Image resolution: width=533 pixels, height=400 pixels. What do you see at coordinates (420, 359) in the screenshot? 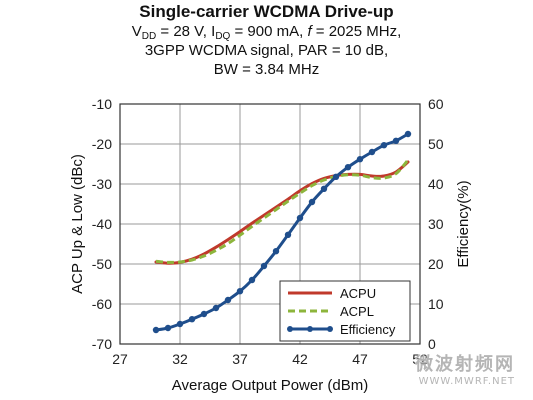
I see `x-tick-label: 52` at bounding box center [420, 359].